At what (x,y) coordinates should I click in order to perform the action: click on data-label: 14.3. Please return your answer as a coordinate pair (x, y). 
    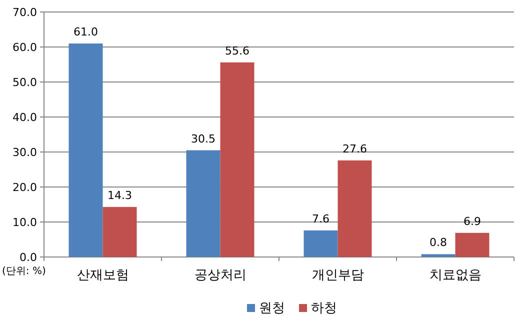
    Looking at the image, I should click on (120, 195).